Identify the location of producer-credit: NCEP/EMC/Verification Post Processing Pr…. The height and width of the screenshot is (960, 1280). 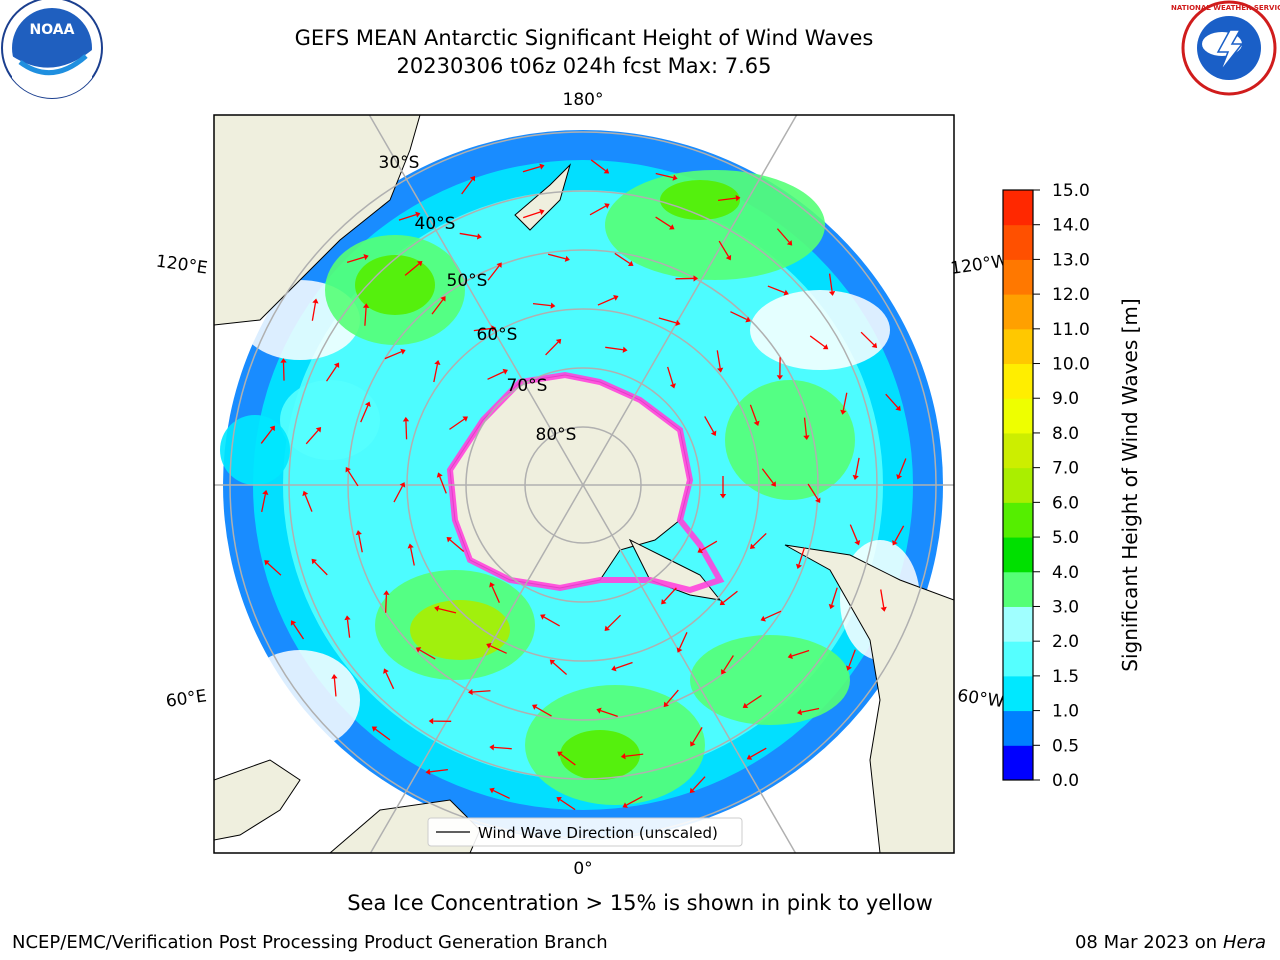
(310, 942).